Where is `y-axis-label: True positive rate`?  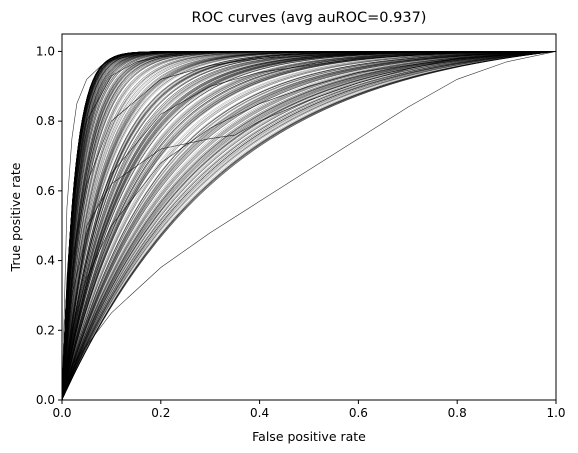
y-axis-label: True positive rate is located at coordinates (15, 217).